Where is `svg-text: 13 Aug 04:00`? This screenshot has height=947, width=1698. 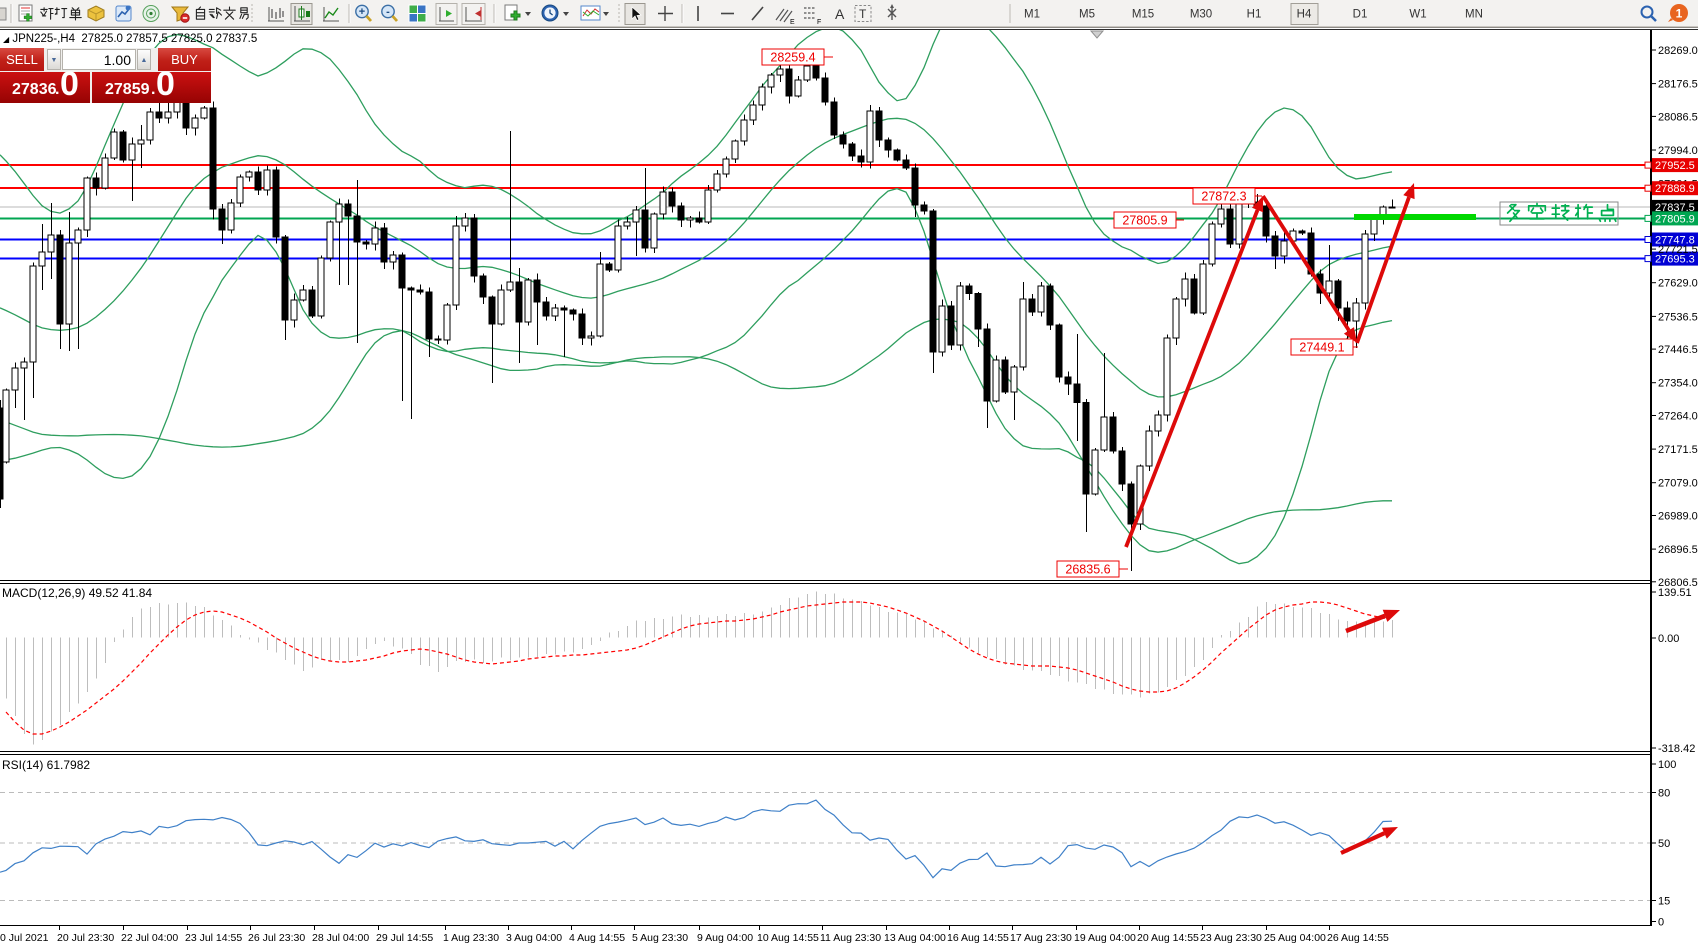 svg-text: 13 Aug 04:00 is located at coordinates (915, 938).